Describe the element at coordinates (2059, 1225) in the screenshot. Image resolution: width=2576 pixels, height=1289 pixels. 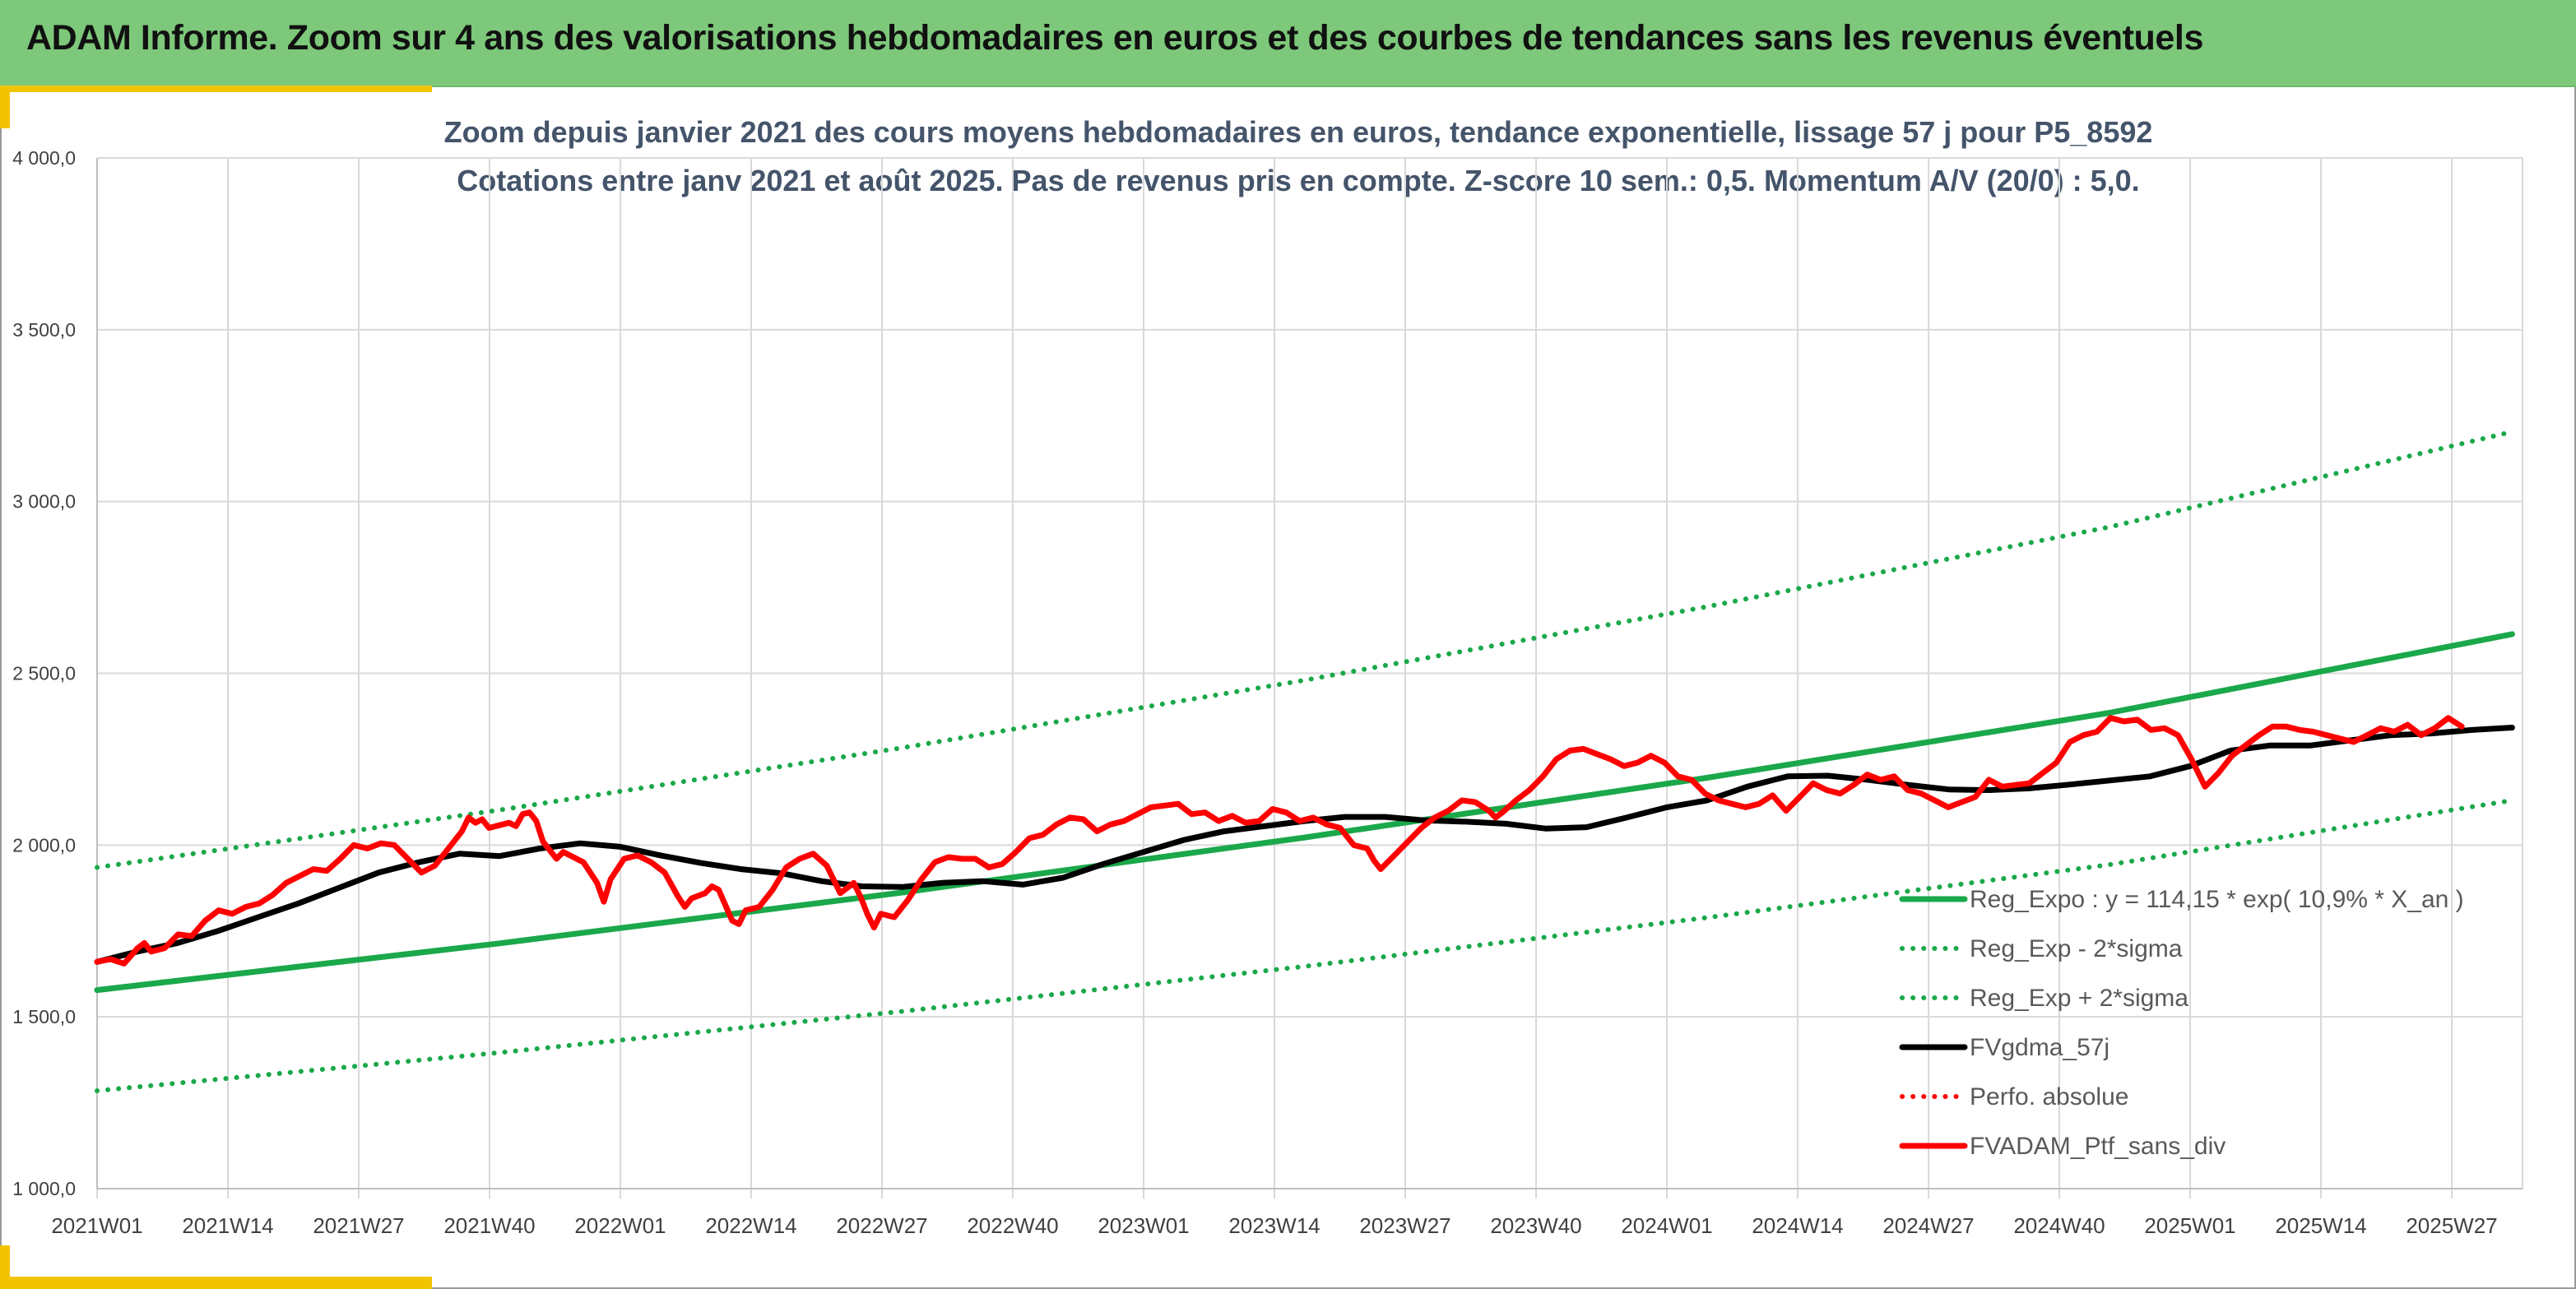
I see `x-tick-label: 2024W40` at that location.